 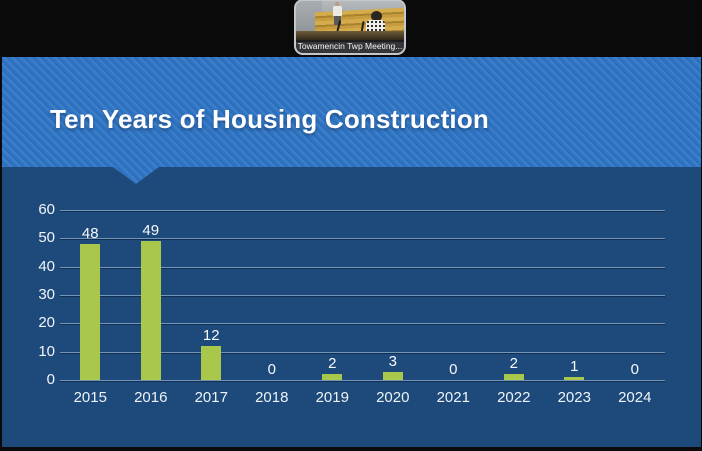 What do you see at coordinates (350, 36) in the screenshot?
I see `video-room-desk` at bounding box center [350, 36].